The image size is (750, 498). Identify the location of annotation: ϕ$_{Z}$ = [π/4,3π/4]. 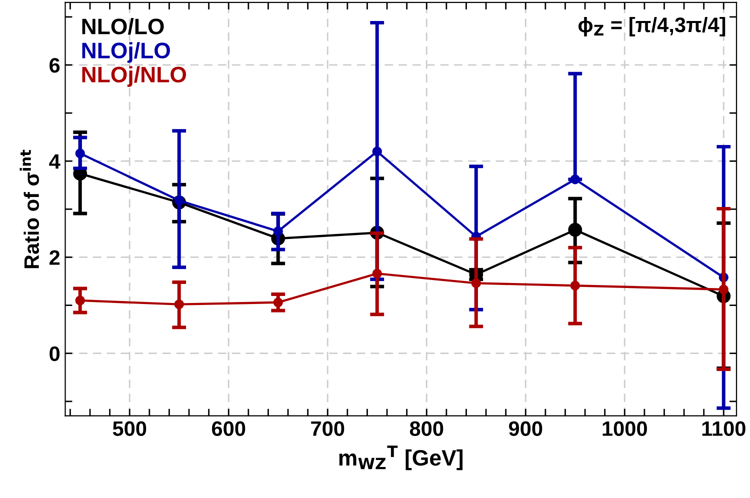
(652, 26).